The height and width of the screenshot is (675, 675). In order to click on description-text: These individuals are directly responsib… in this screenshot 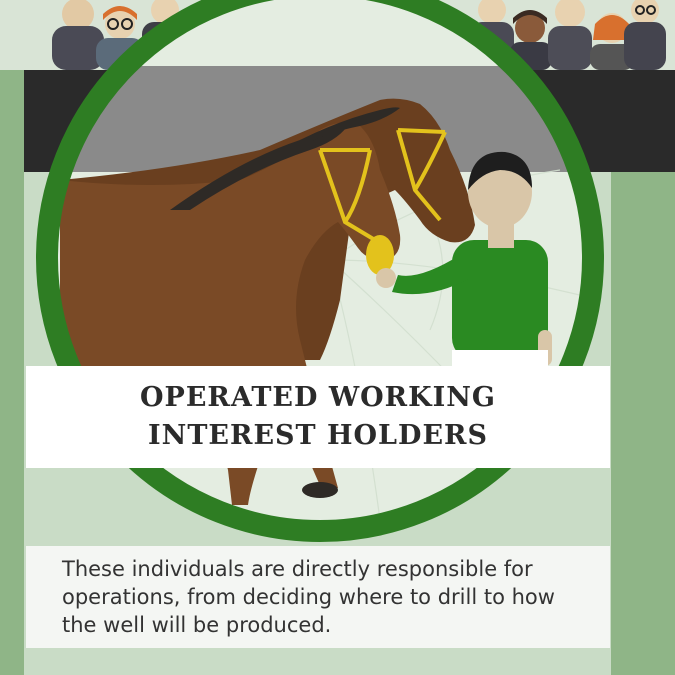, I will do `click(308, 597)`.